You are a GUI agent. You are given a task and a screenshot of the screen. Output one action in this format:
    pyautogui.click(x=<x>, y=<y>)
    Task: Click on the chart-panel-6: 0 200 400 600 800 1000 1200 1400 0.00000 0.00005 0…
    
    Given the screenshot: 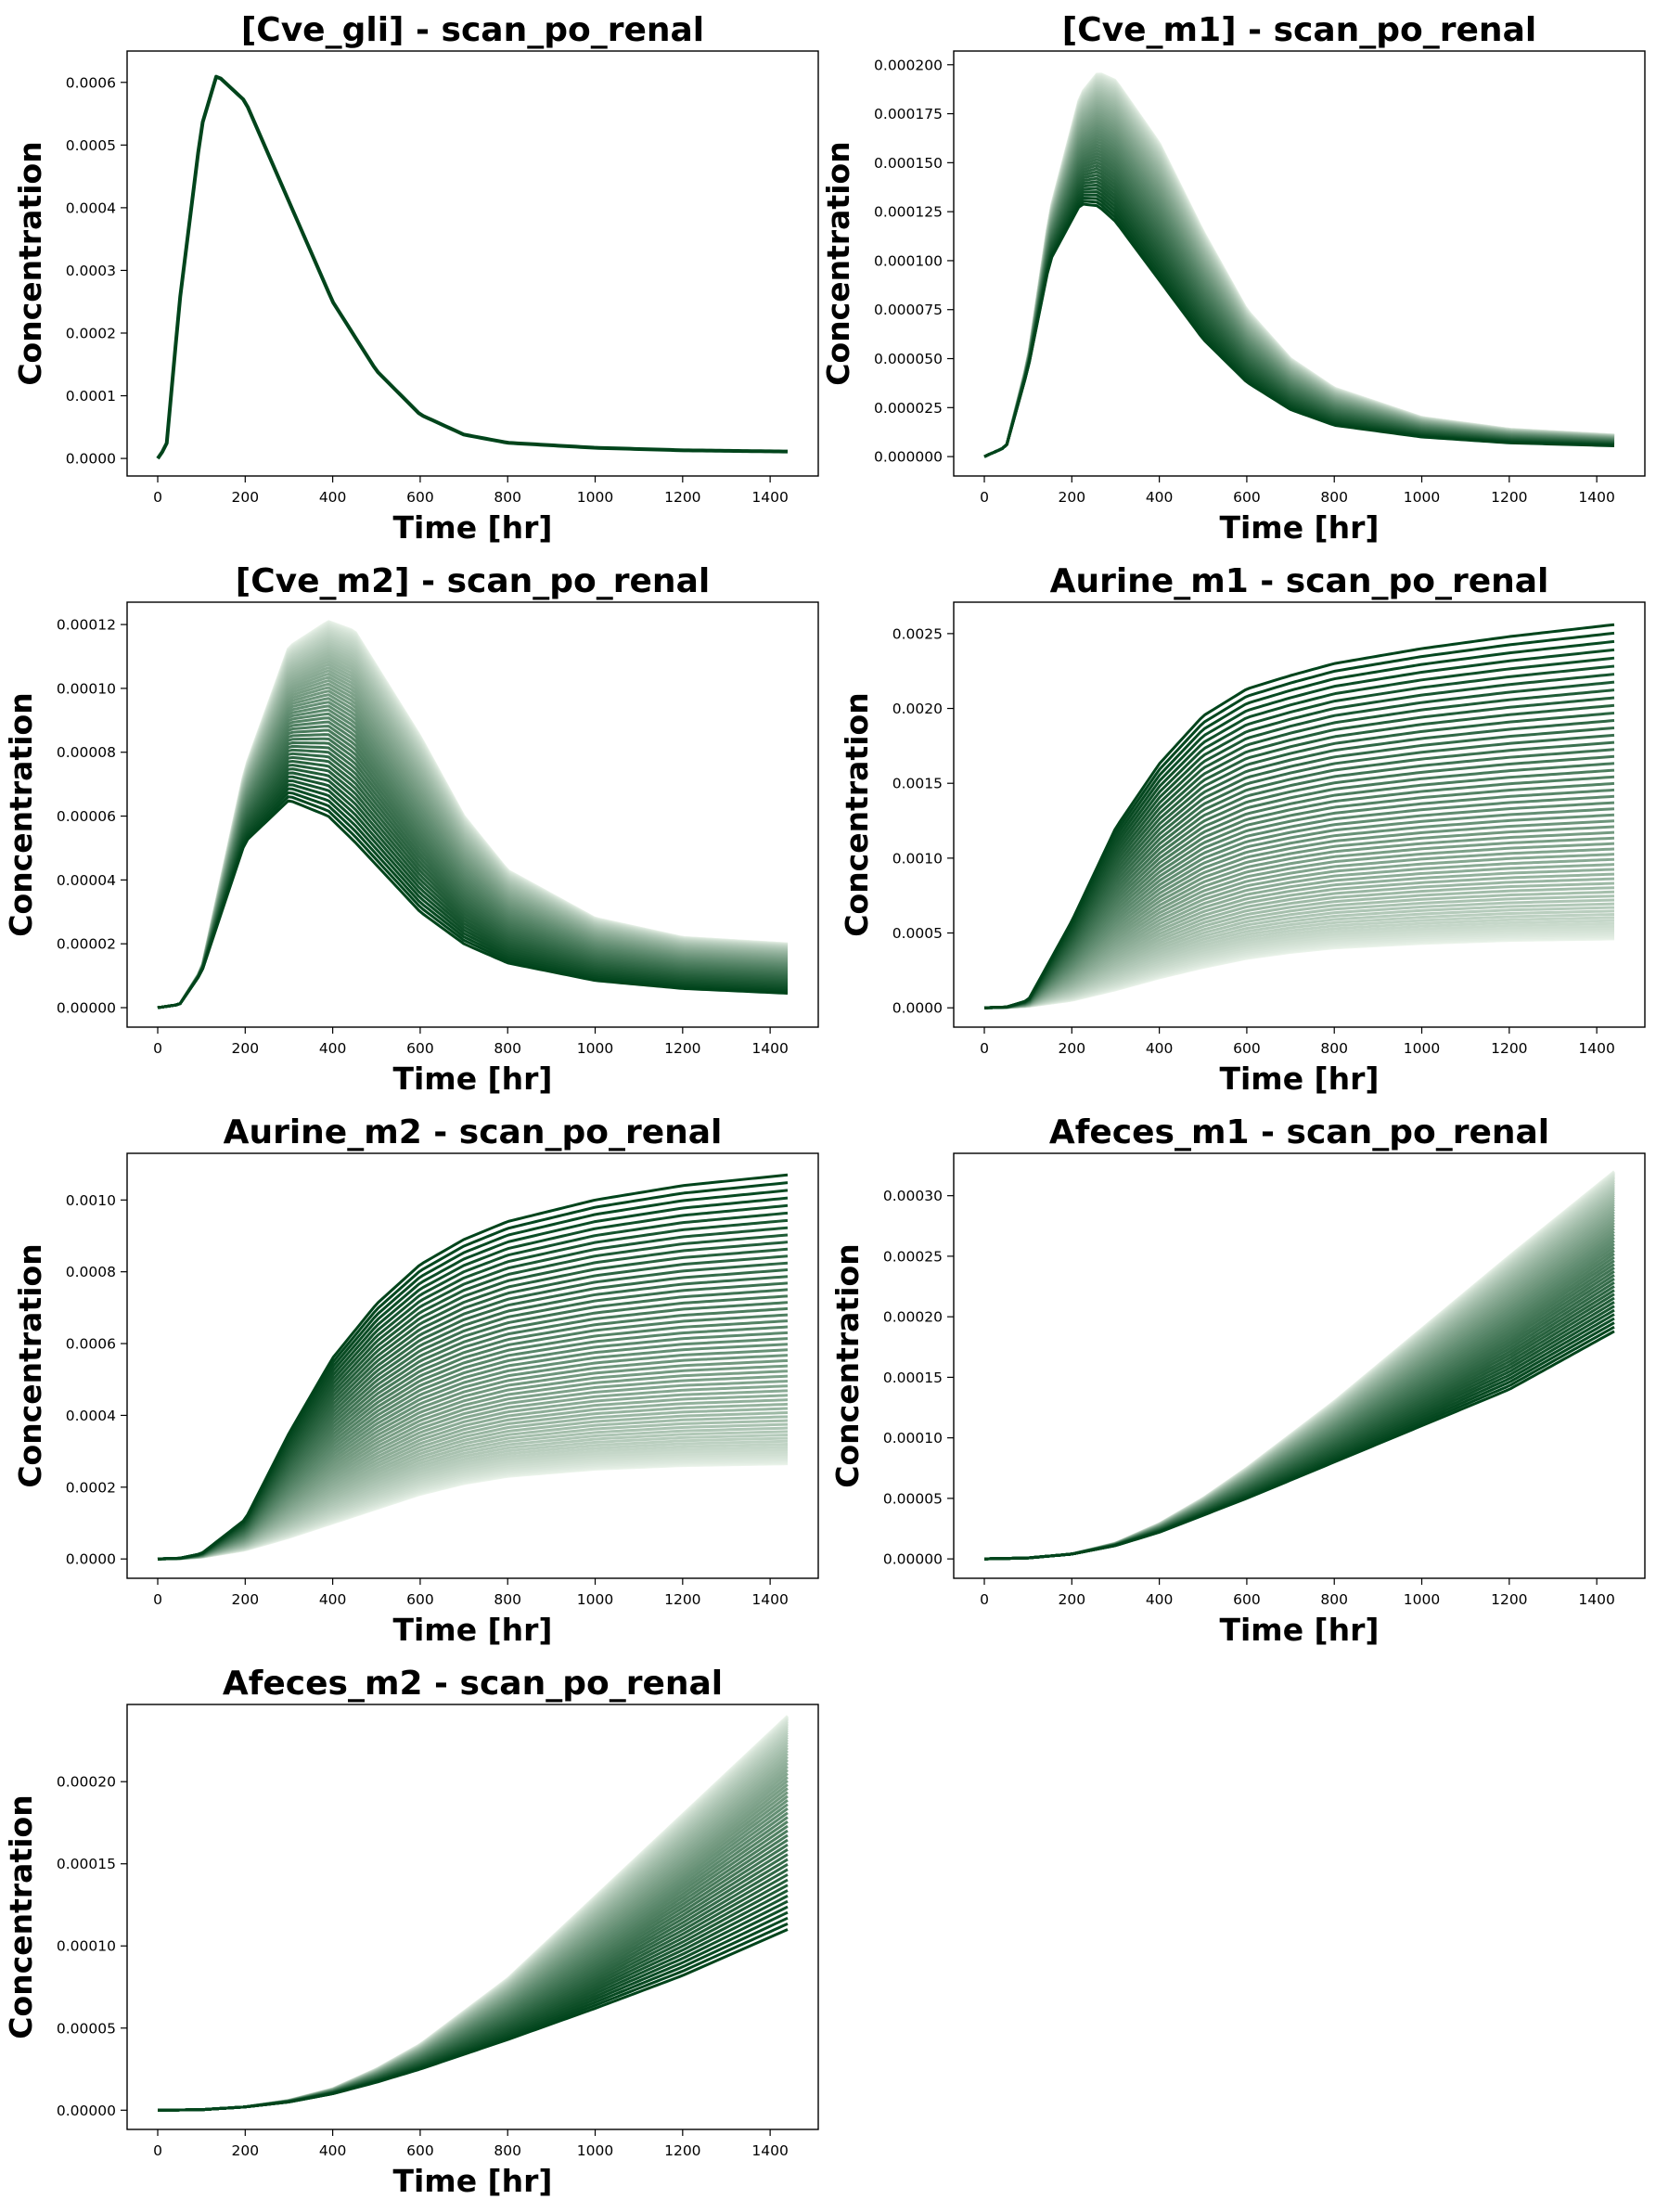 What is the action you would take?
    pyautogui.click(x=1238, y=1380)
    